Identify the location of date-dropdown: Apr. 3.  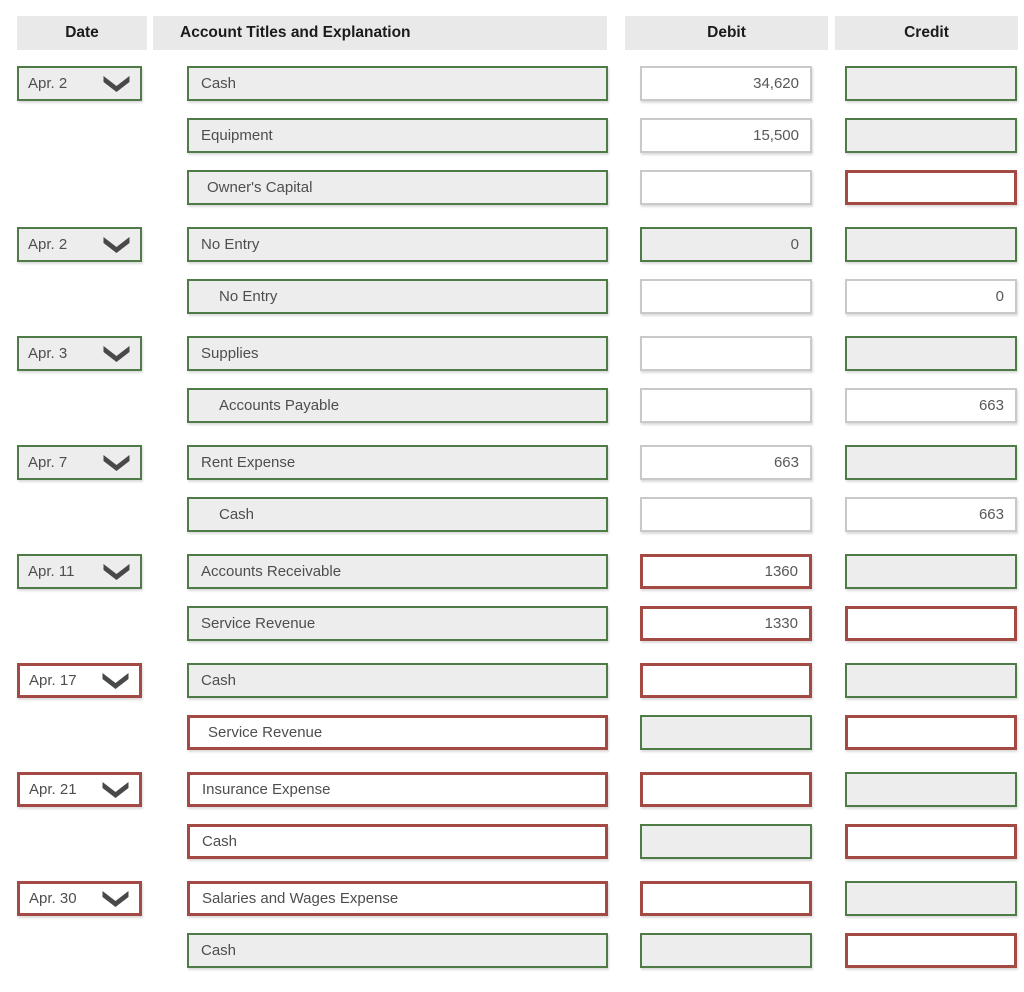
(79, 353).